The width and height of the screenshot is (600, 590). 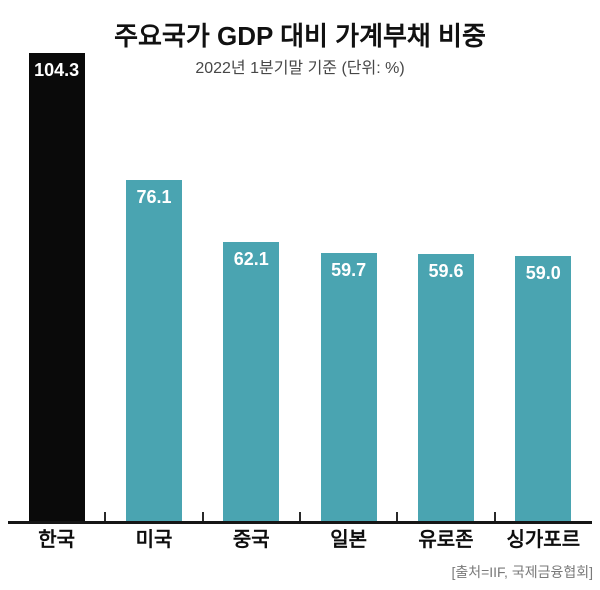 What do you see at coordinates (154, 197) in the screenshot?
I see `bar-value-label: 76.1` at bounding box center [154, 197].